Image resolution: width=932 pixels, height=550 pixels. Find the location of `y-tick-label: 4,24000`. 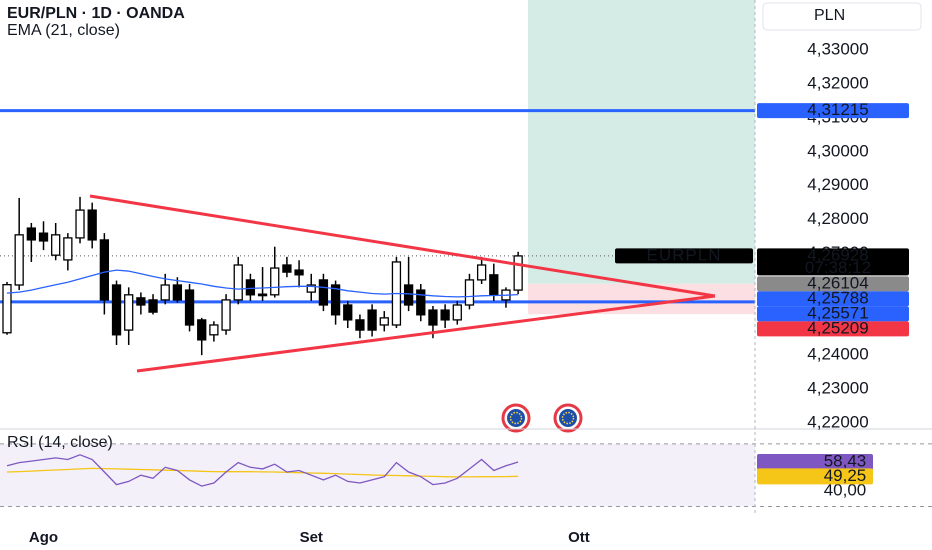

y-tick-label: 4,24000 is located at coordinates (837, 354).